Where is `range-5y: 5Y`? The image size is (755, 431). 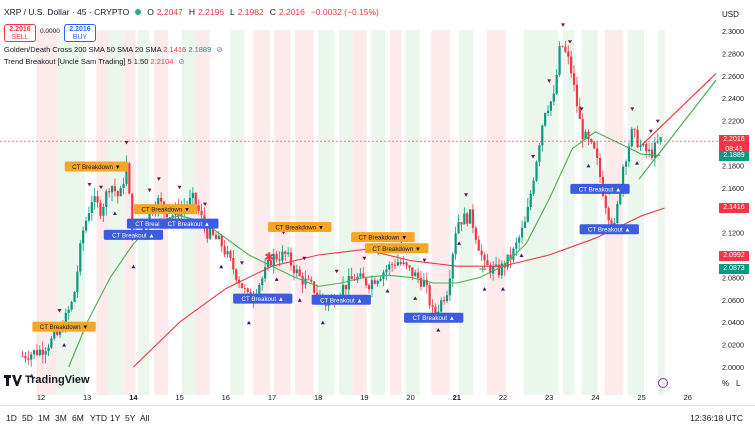 range-5y: 5Y is located at coordinates (130, 418).